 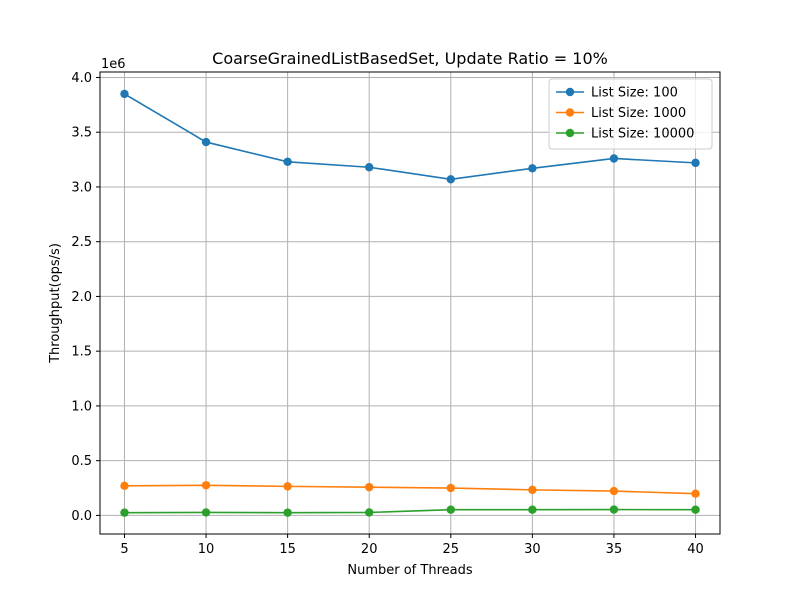 I want to click on x-tick-label: 25, so click(x=451, y=549).